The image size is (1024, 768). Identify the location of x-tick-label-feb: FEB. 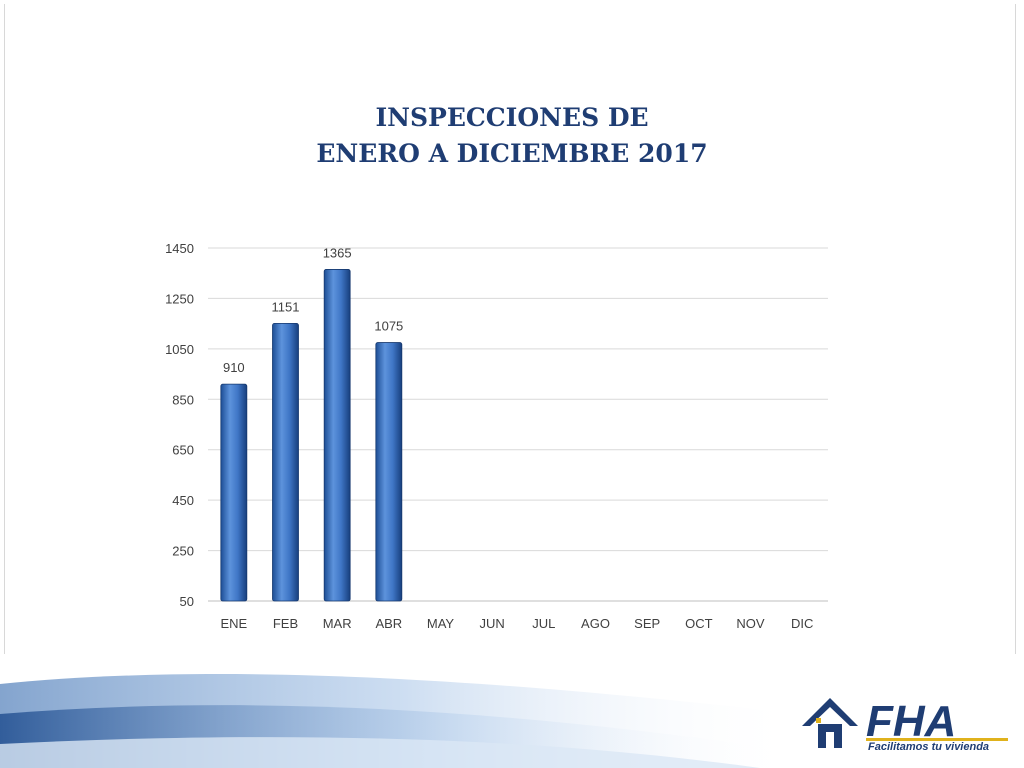
(285, 623).